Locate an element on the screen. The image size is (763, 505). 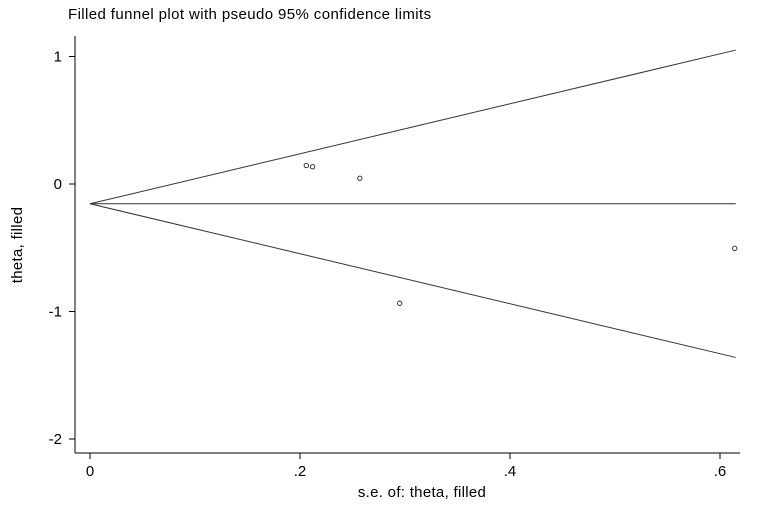
y-tick-label-2: -1 is located at coordinates (55, 312).